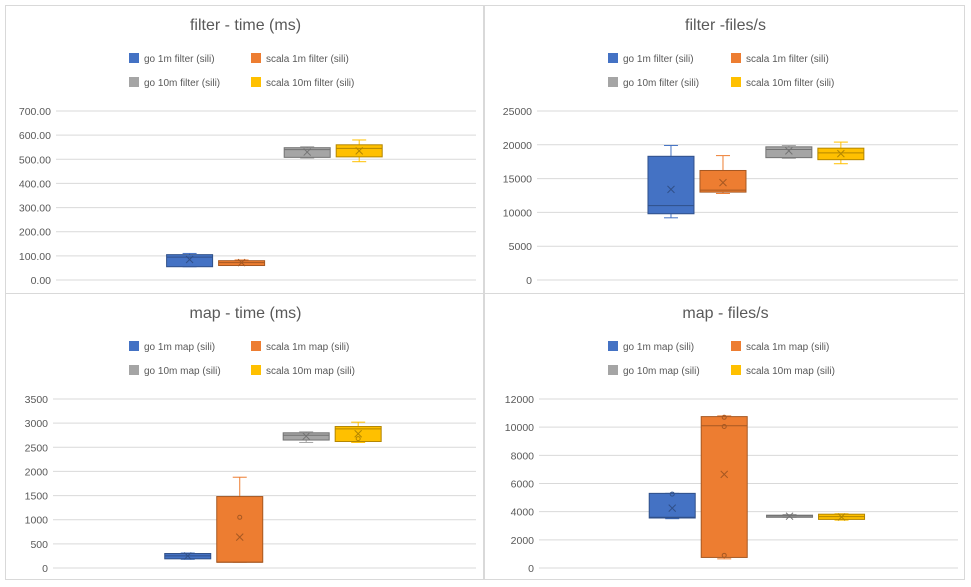 This screenshot has width=971, height=587. I want to click on y-tick-label: 6000, so click(523, 485).